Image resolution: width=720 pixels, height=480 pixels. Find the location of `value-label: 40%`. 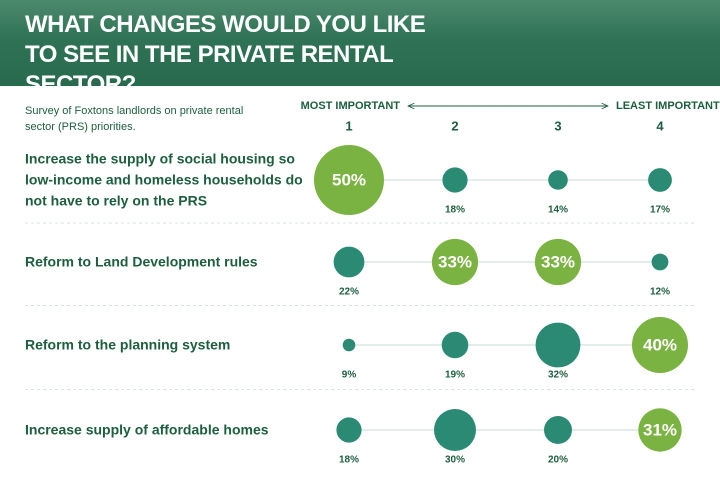

value-label: 40% is located at coordinates (660, 344).